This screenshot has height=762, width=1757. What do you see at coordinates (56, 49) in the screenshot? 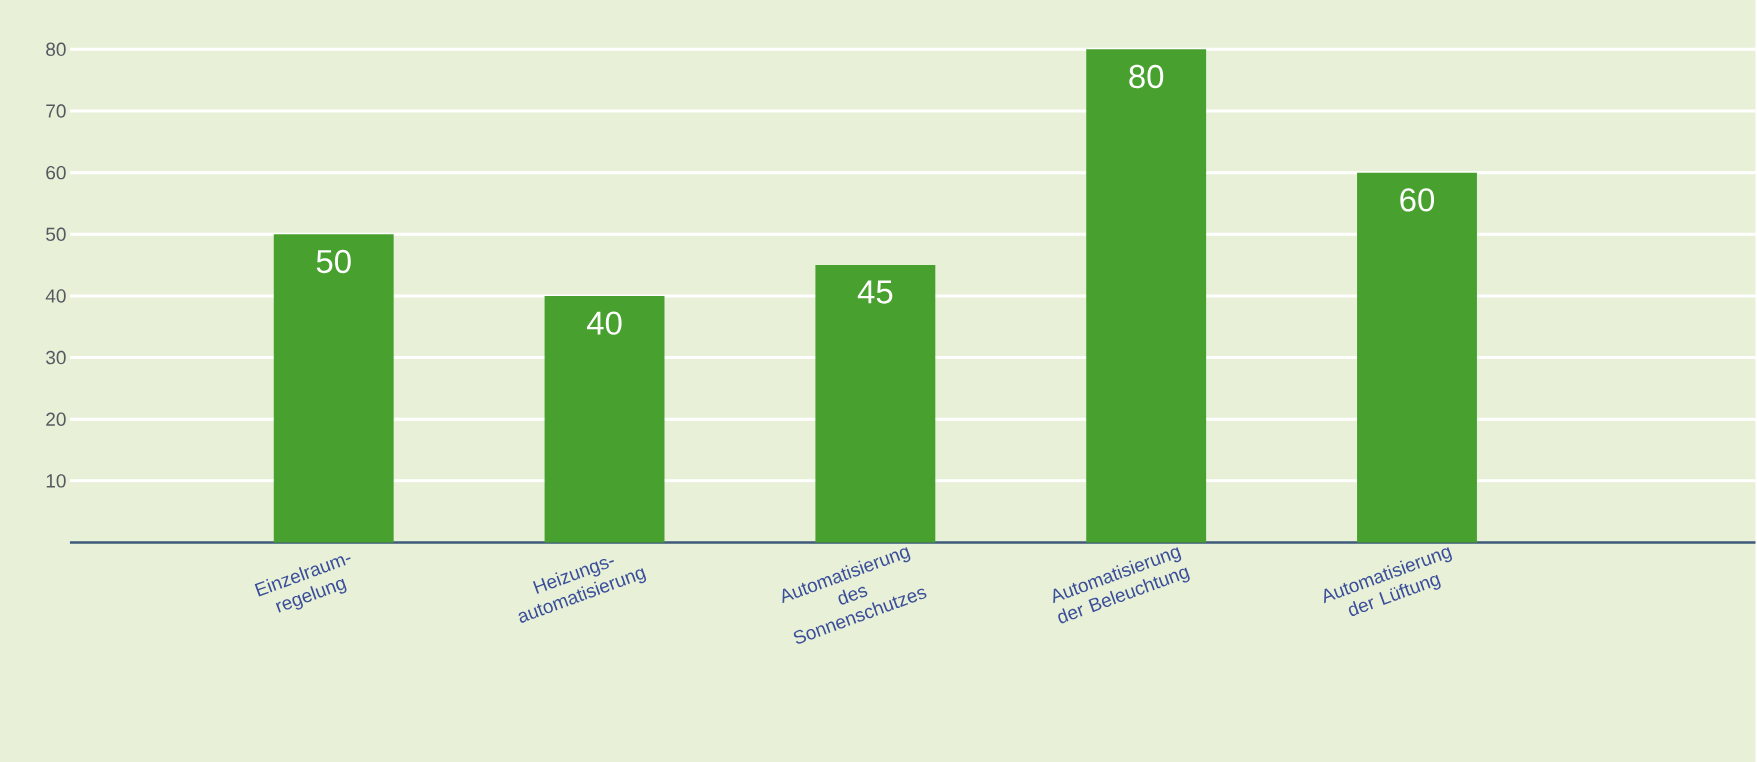
I see `y-tick-label: 80` at bounding box center [56, 49].